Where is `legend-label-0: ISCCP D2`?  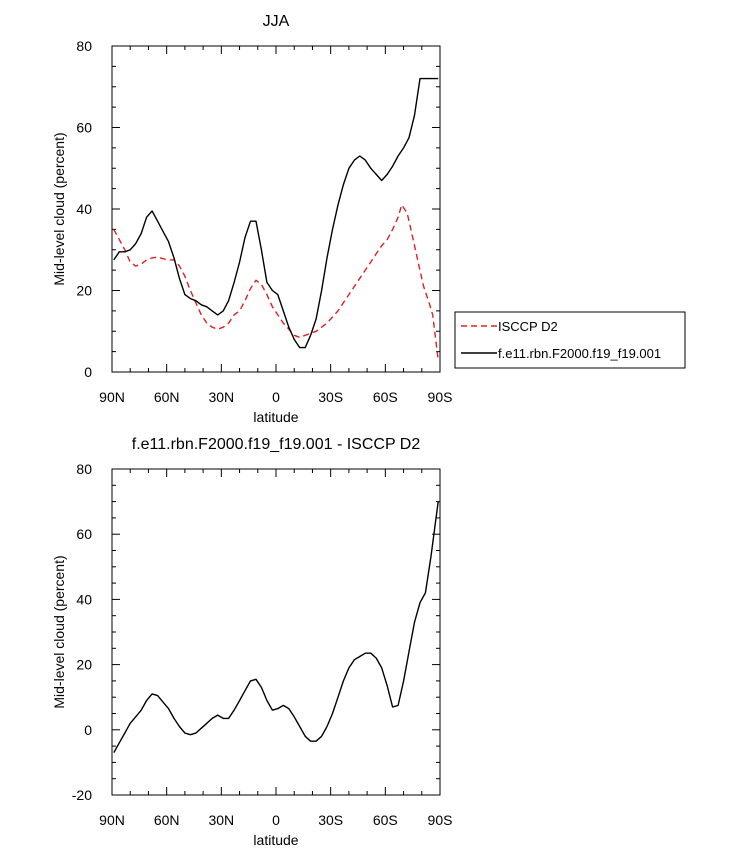 legend-label-0: ISCCP D2 is located at coordinates (528, 326).